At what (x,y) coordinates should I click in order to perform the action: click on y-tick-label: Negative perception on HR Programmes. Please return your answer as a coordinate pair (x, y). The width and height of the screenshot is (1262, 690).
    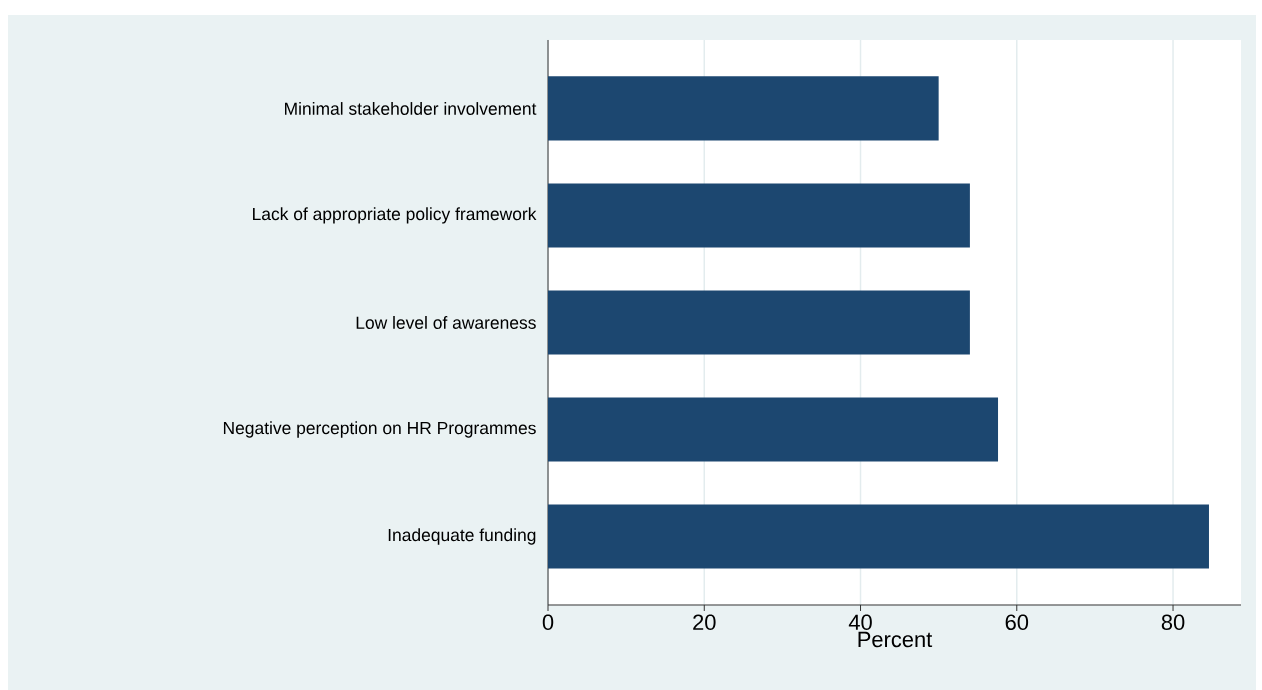
    Looking at the image, I should click on (379, 429).